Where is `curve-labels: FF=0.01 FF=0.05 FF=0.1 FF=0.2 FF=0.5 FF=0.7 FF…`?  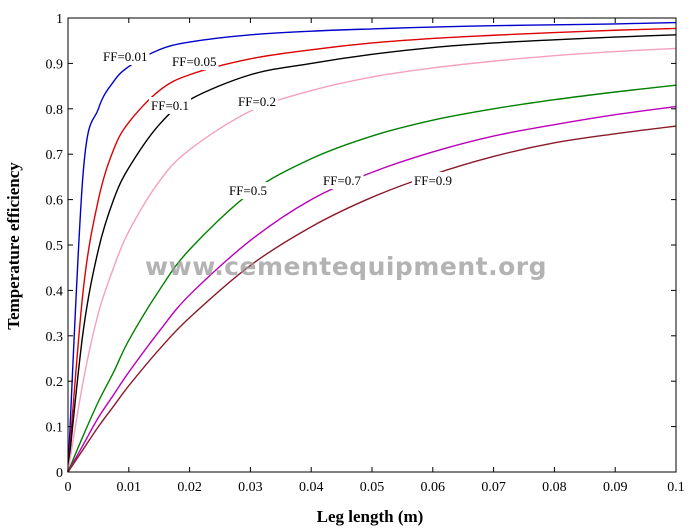 curve-labels: FF=0.01 FF=0.05 FF=0.1 FF=0.2 FF=0.5 FF=0.7 FF… is located at coordinates (277, 123).